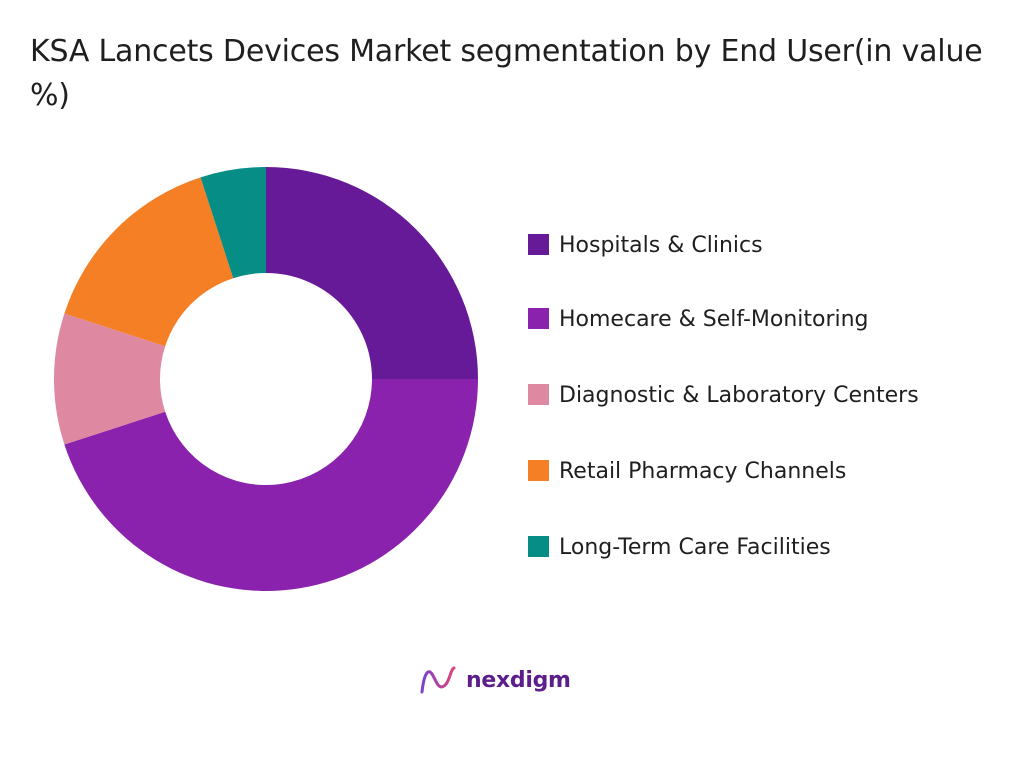 The height and width of the screenshot is (768, 1024). What do you see at coordinates (703, 471) in the screenshot?
I see `legend-label: Retail Pharmacy Channels` at bounding box center [703, 471].